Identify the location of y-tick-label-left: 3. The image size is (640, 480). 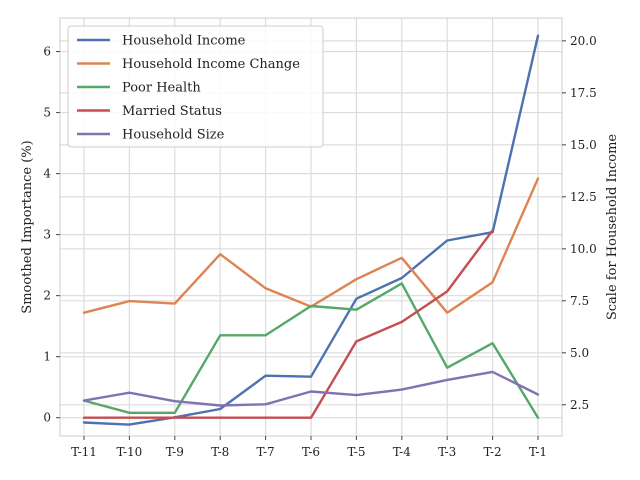
(47, 235).